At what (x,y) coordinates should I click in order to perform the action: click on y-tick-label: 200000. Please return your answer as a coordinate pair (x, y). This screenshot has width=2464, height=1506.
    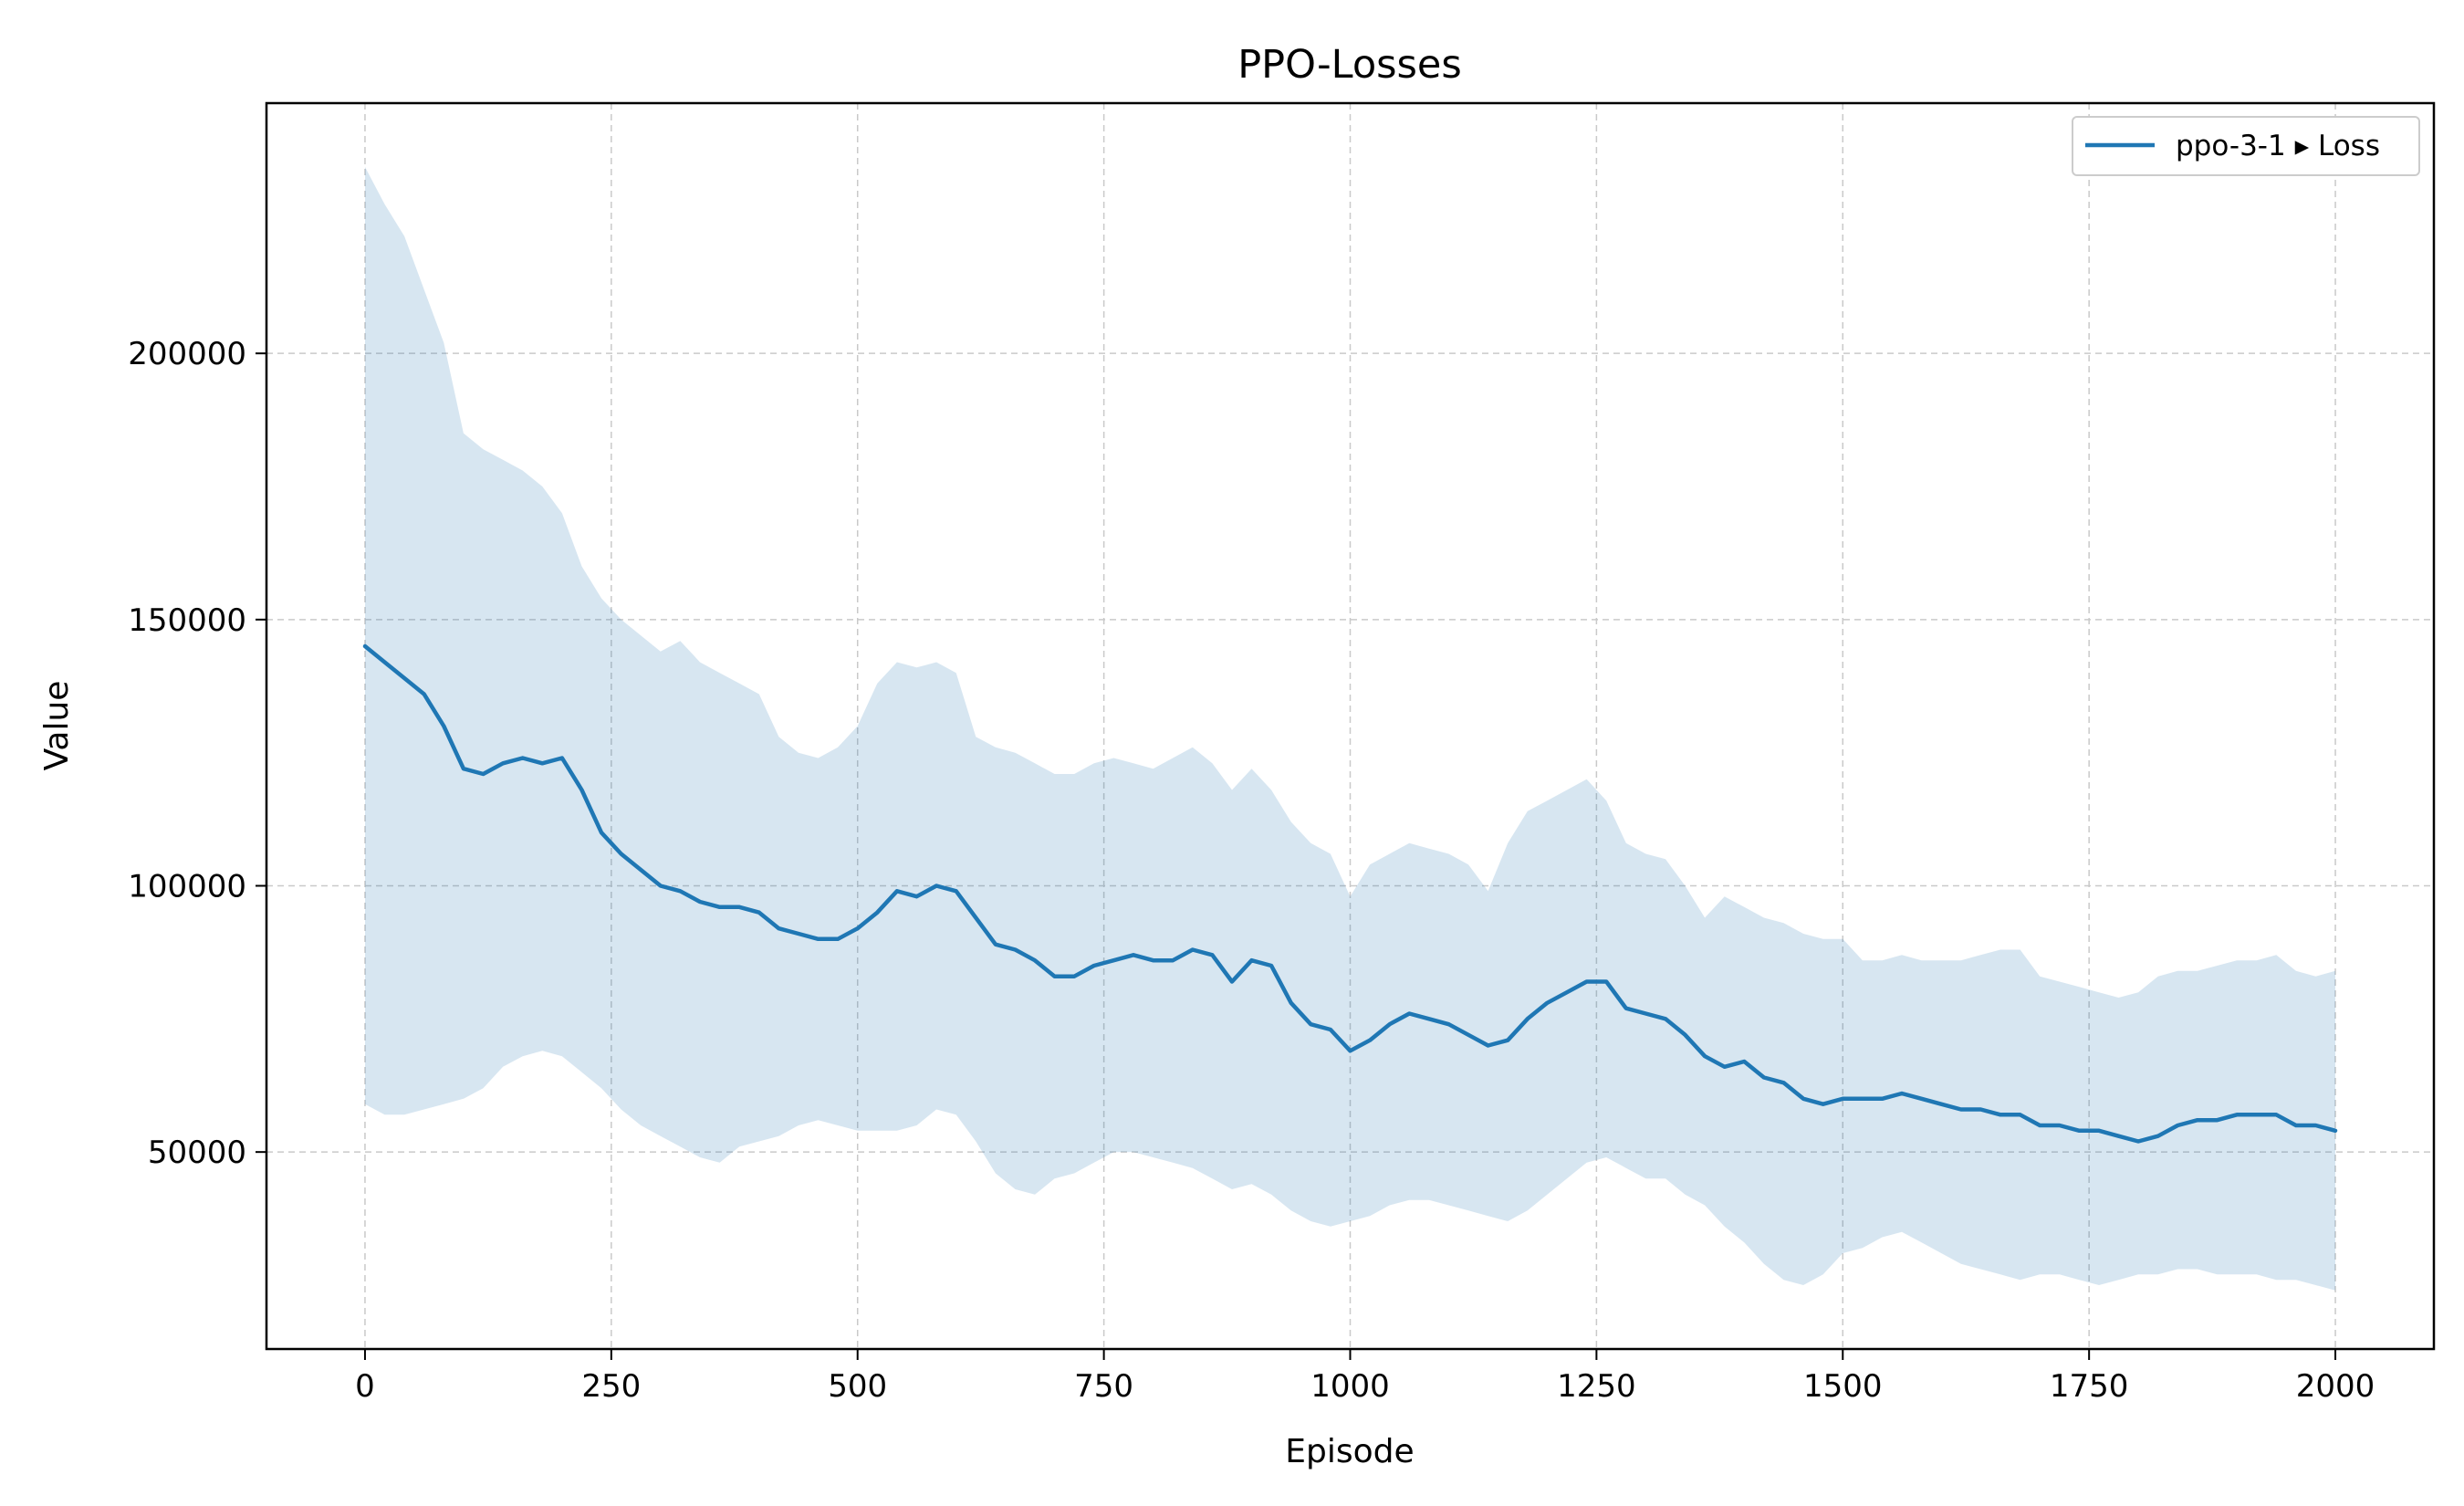
    Looking at the image, I should click on (187, 354).